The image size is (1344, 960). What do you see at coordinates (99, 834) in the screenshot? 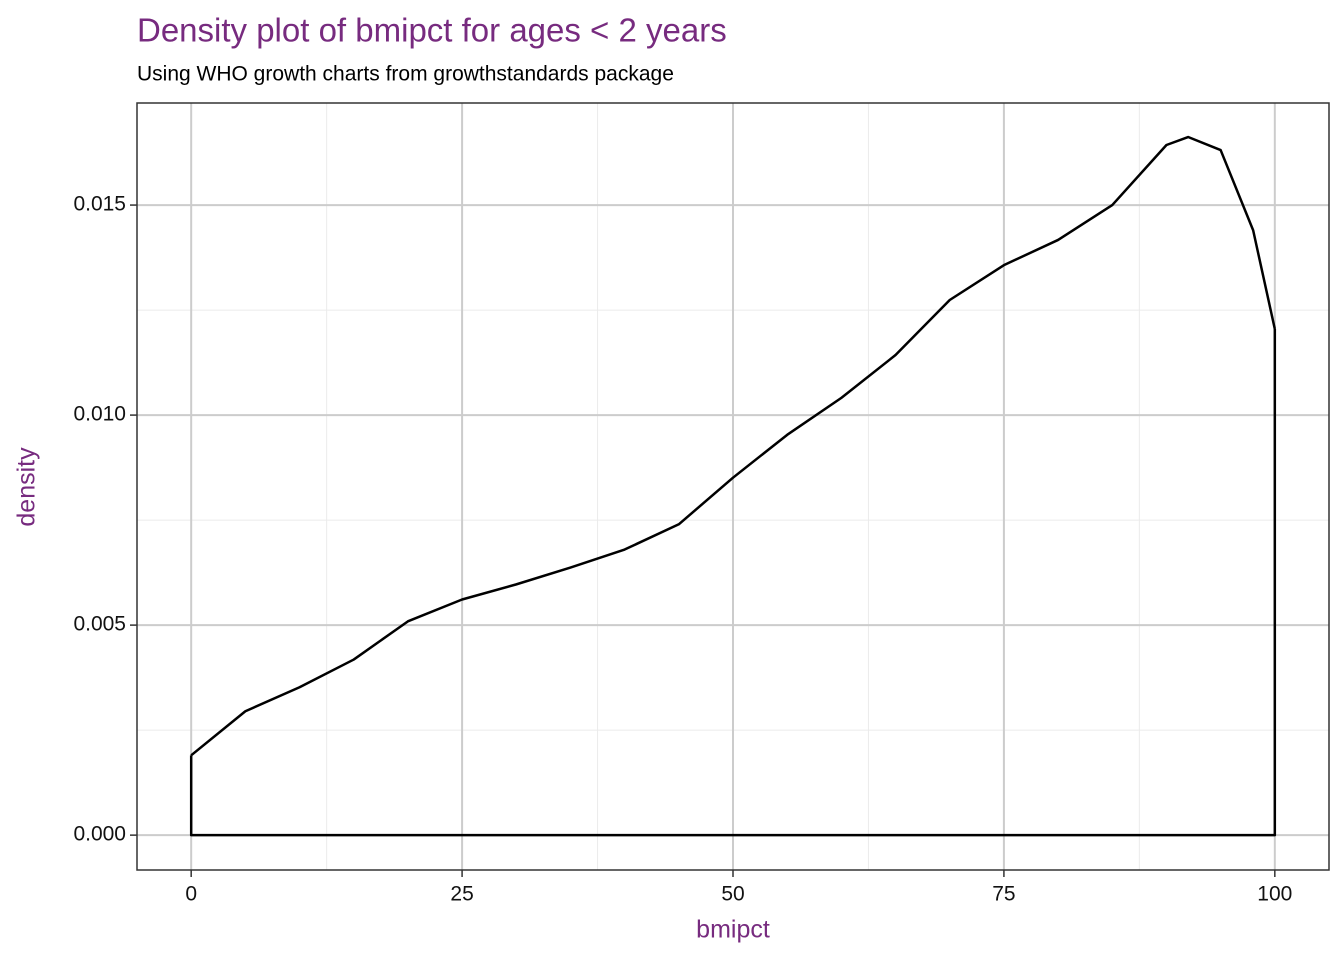
I see `y-tick-label: 0.000` at bounding box center [99, 834].